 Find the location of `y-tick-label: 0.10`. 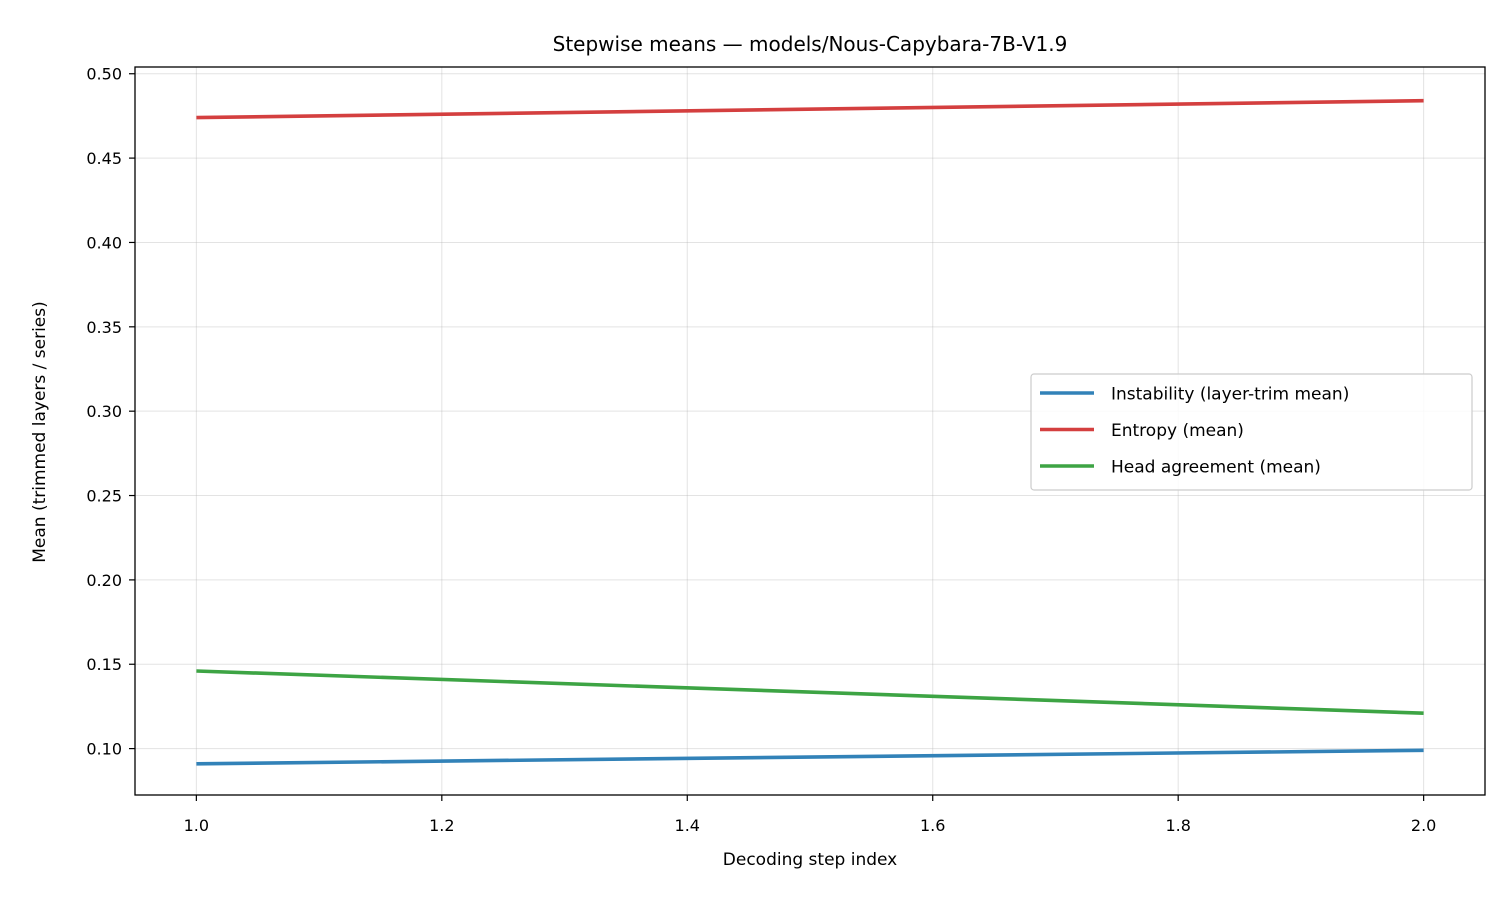

y-tick-label: 0.10 is located at coordinates (104, 749).